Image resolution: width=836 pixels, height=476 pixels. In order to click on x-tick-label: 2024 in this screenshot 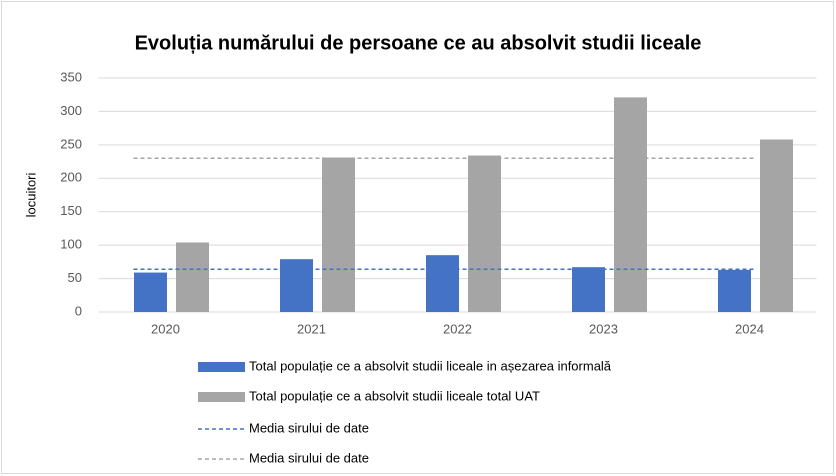, I will do `click(749, 328)`.